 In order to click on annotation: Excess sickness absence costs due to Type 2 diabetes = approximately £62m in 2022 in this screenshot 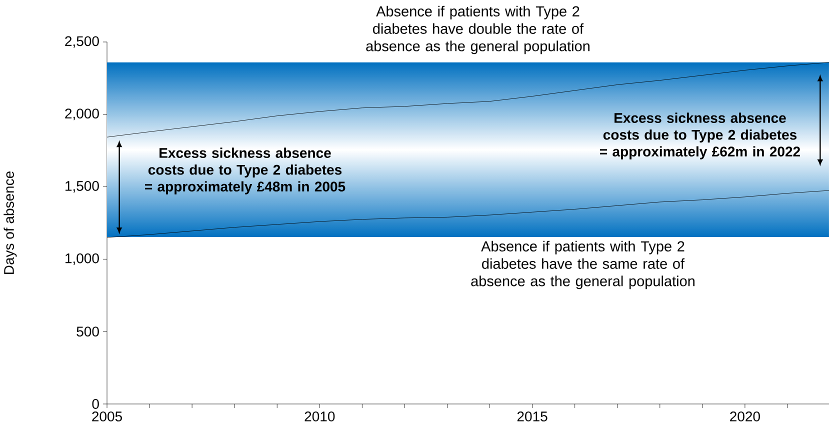, I will do `click(700, 136)`.